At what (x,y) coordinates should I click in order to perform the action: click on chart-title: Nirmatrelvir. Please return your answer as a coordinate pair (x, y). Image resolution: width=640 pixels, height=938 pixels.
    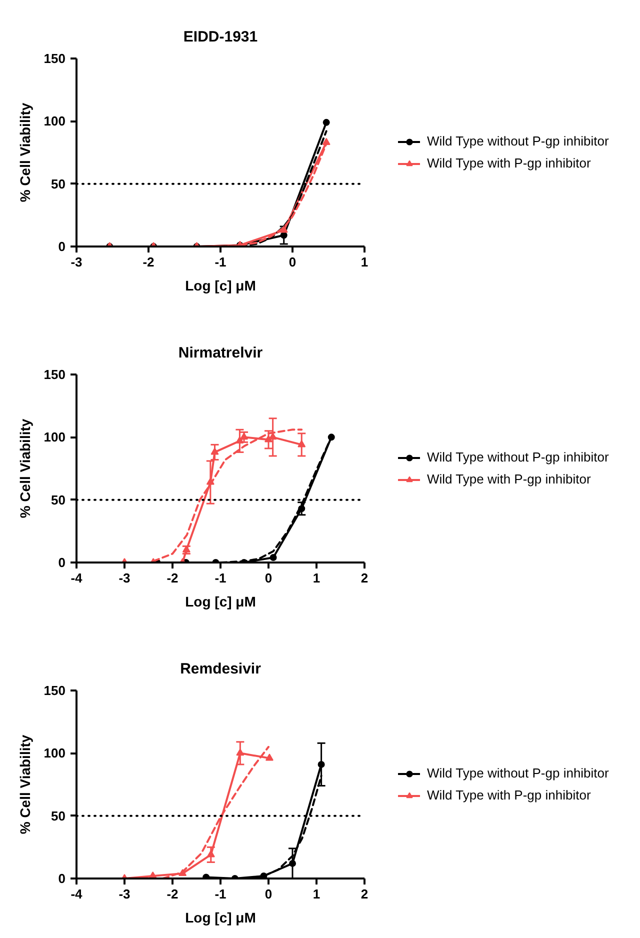
    Looking at the image, I should click on (220, 353).